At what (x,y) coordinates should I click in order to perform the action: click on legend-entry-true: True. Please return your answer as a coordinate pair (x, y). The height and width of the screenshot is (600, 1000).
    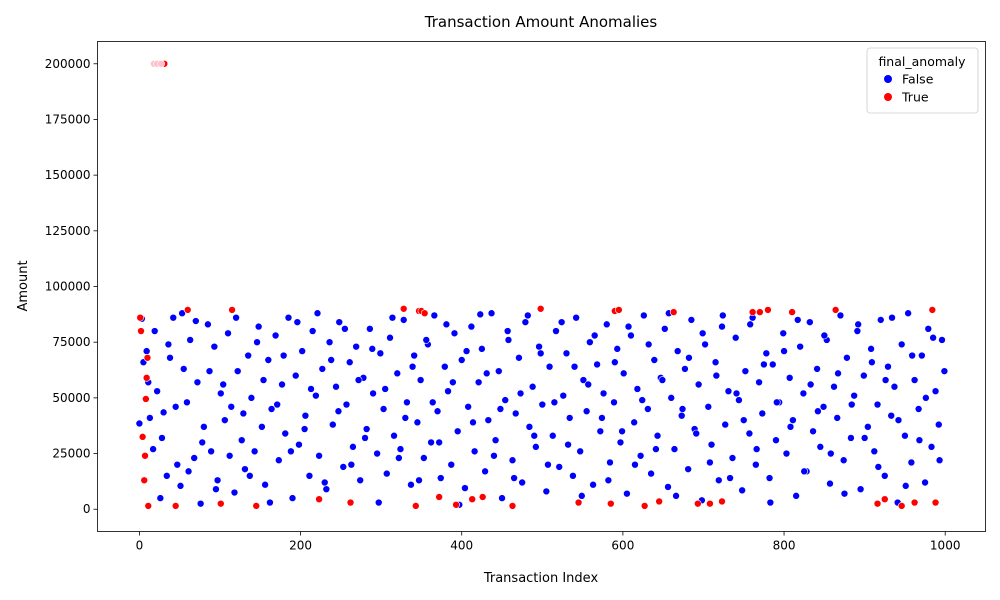
    Looking at the image, I should click on (915, 97).